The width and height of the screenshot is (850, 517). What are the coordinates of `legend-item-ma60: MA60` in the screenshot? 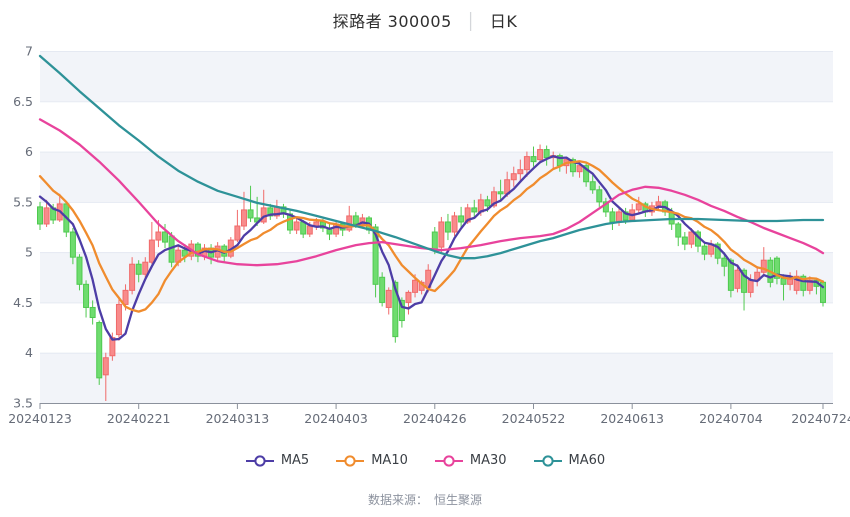 It's located at (569, 460).